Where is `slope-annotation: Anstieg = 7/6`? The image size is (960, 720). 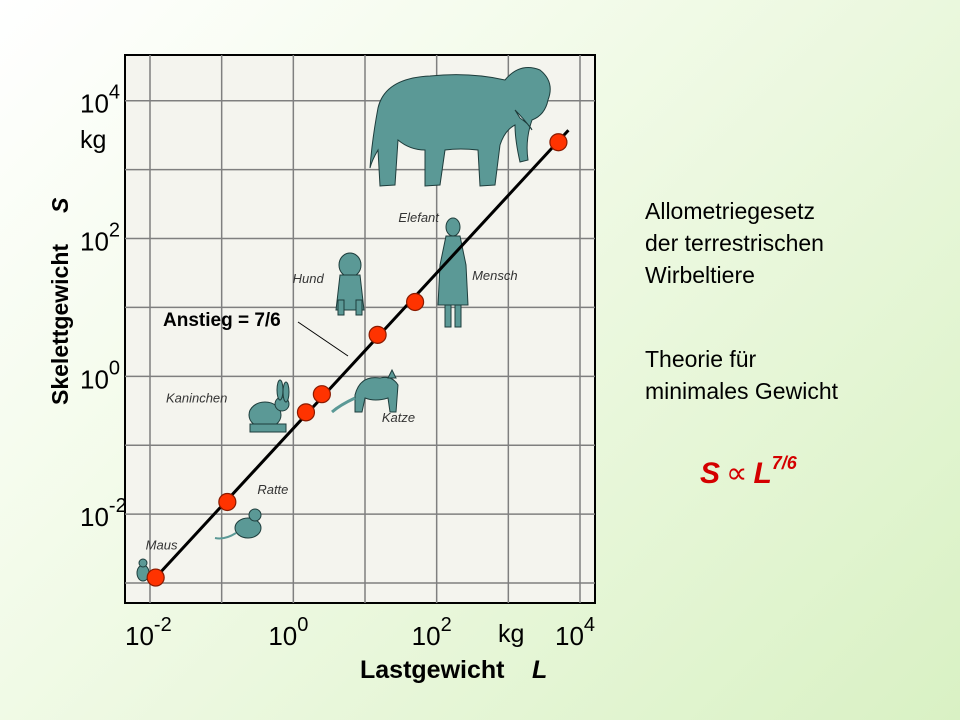
slope-annotation: Anstieg = 7/6 is located at coordinates (222, 320).